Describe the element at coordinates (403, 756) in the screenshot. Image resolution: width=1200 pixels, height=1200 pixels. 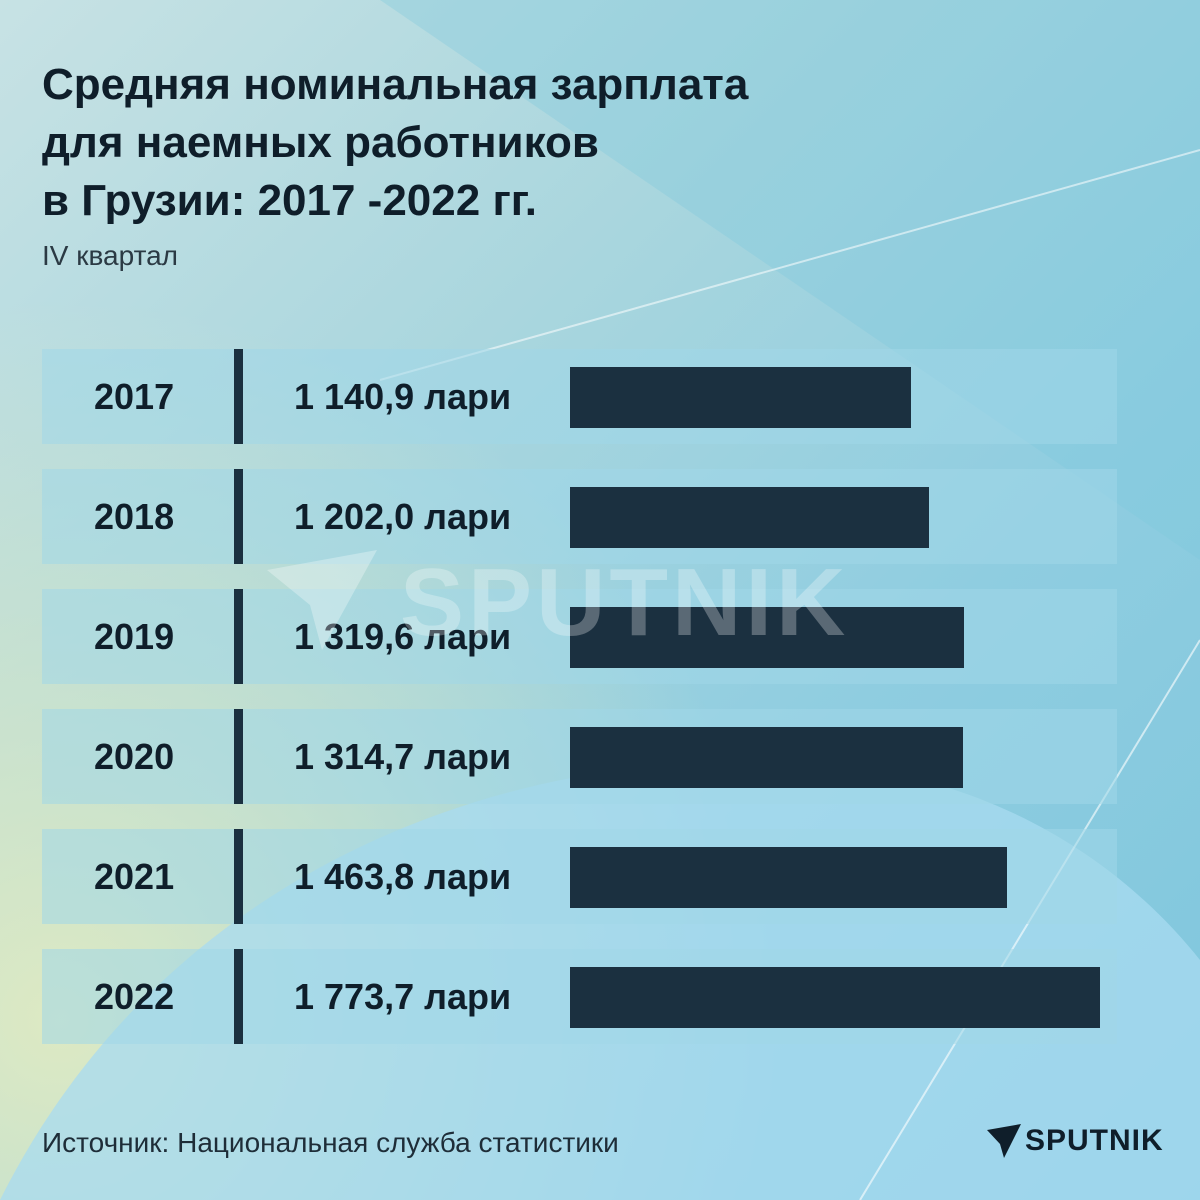
I see `value-label: 1 314,7 лари` at that location.